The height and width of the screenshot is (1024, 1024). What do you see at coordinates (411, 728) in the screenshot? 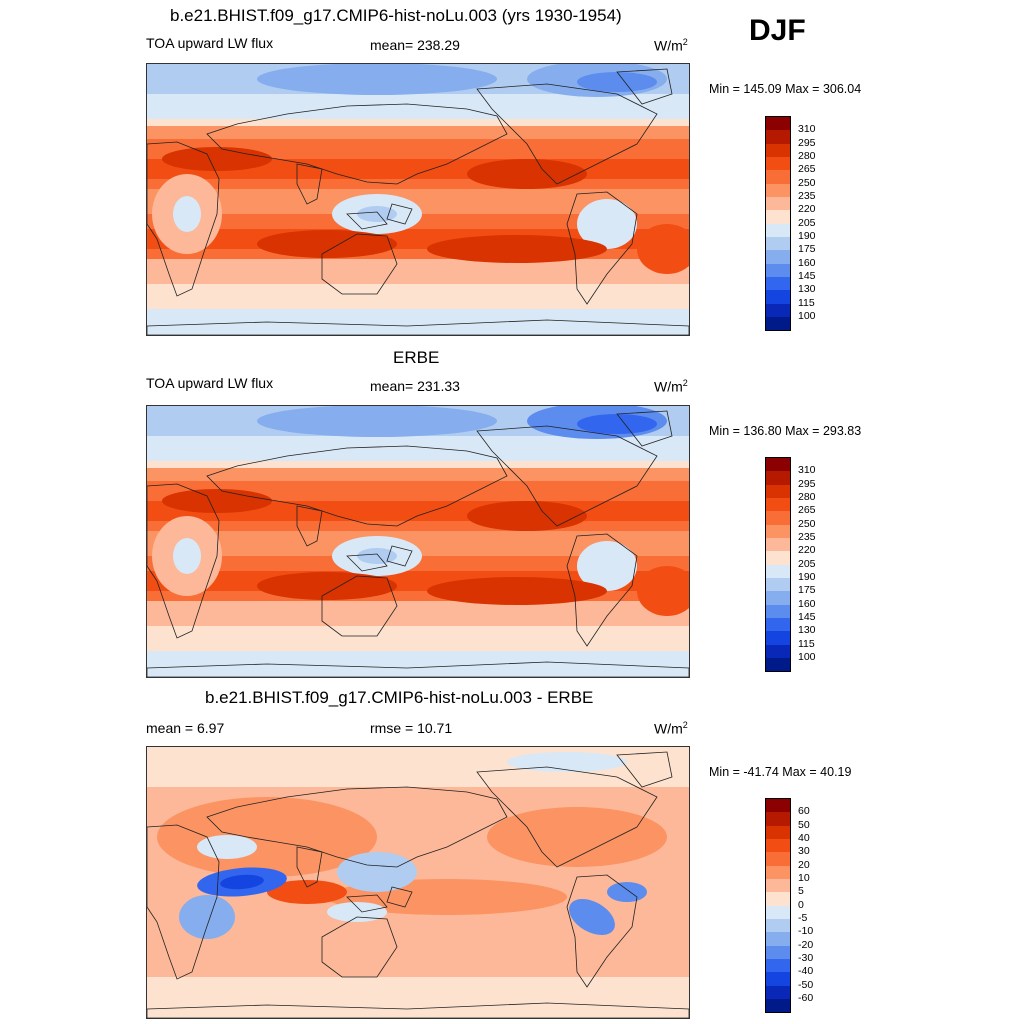
I see `rmse-label-diff: rmse = 10.71` at bounding box center [411, 728].